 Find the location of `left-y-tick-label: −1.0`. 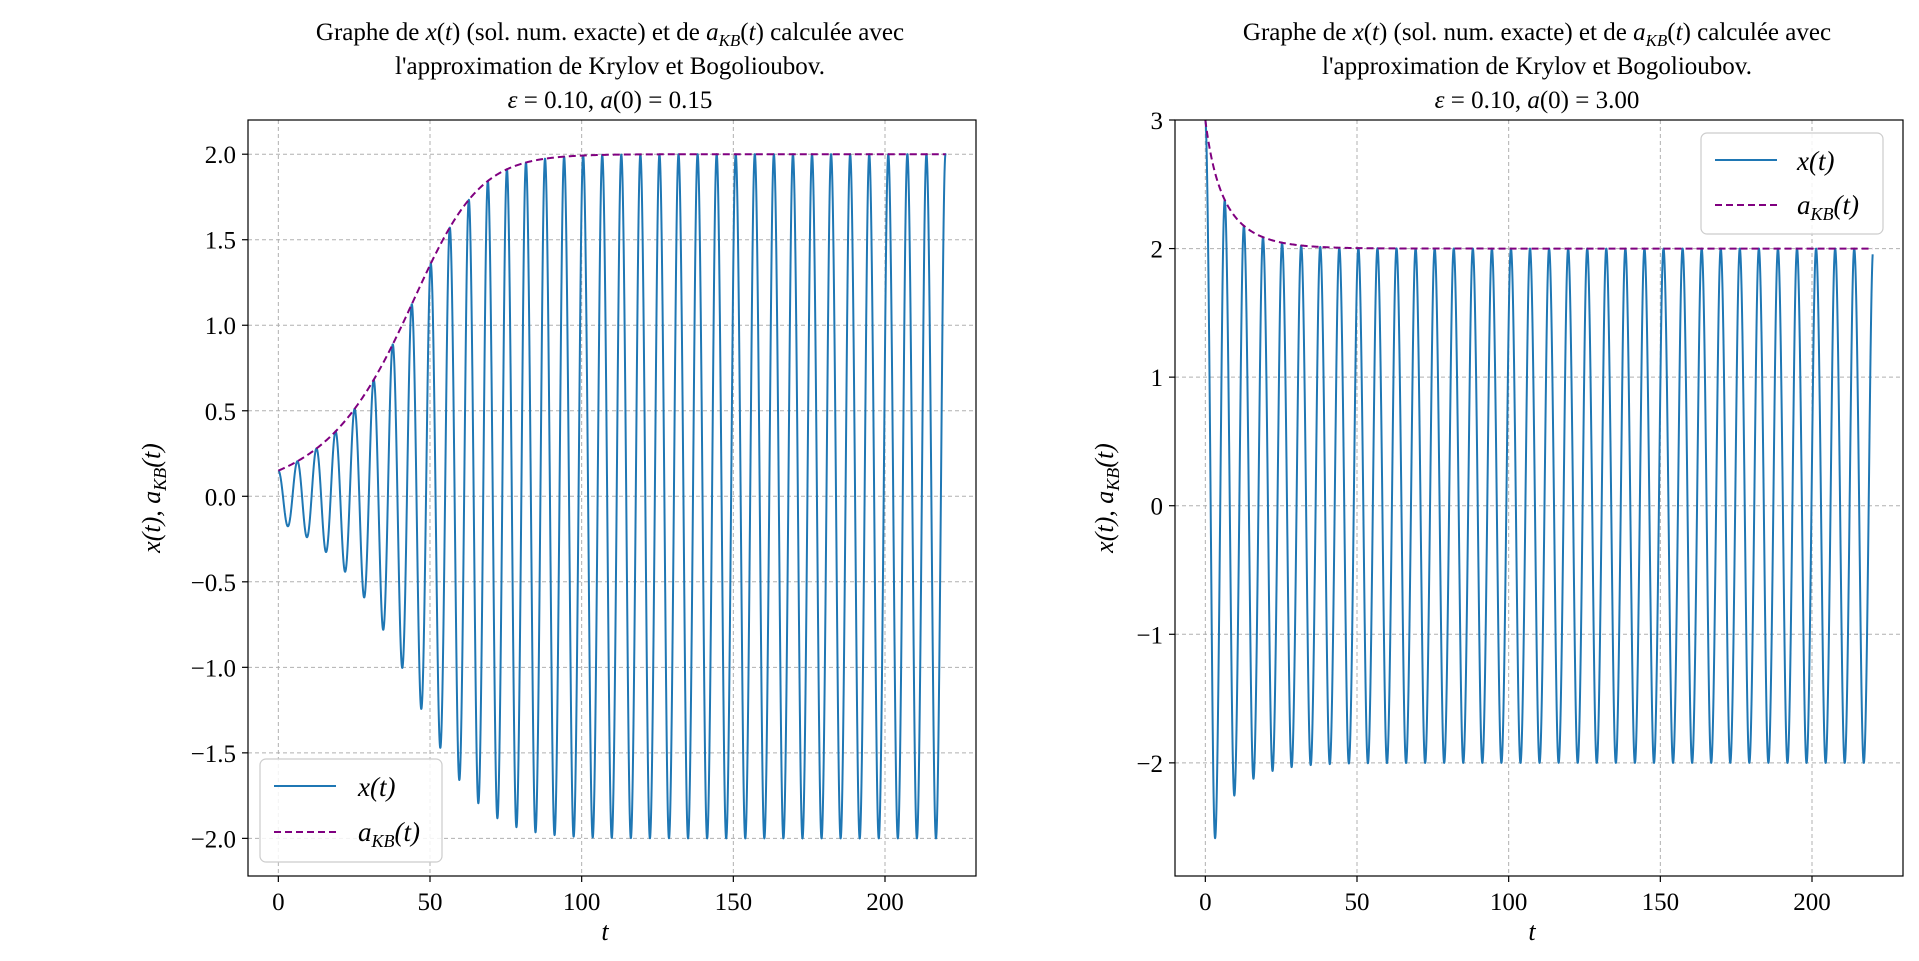

left-y-tick-label: −1.0 is located at coordinates (213, 668).